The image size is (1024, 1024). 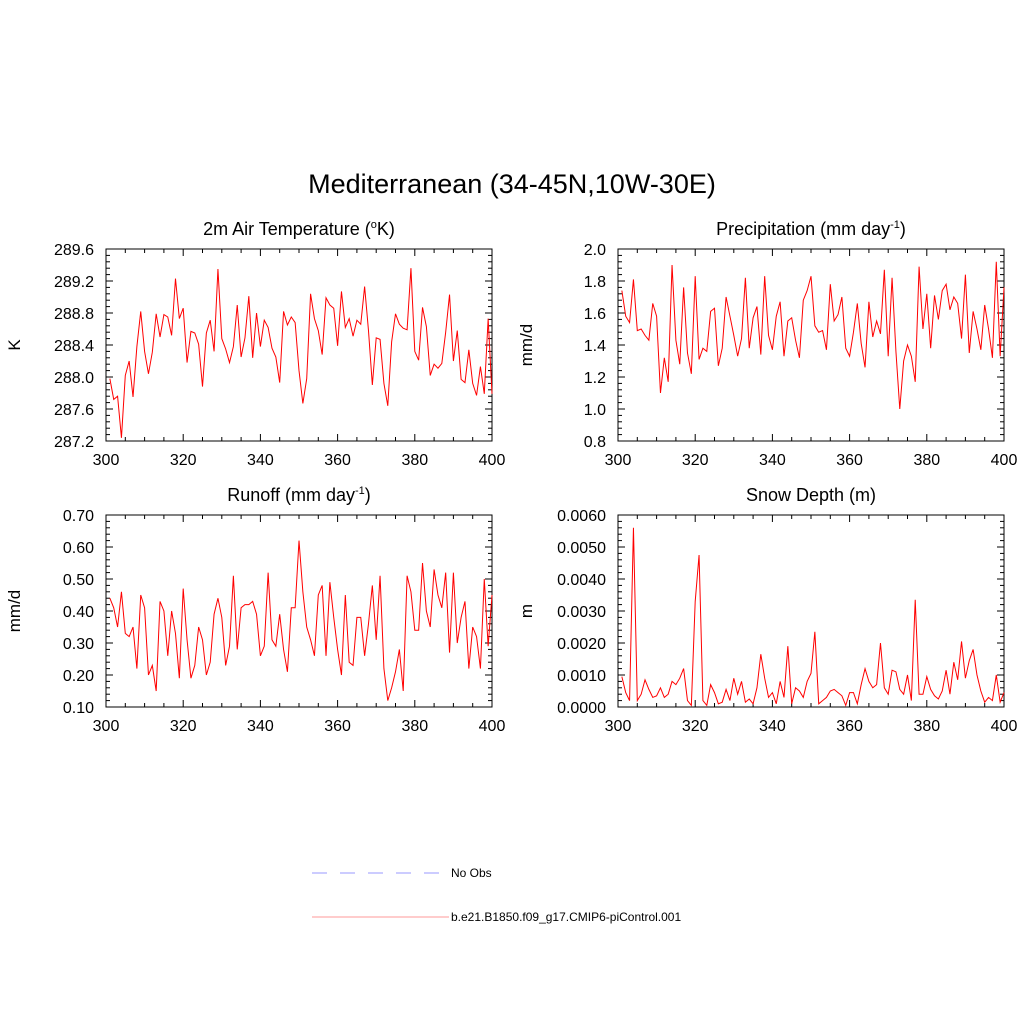 I want to click on snow-depth-xtick-label: 360, so click(x=849, y=726).